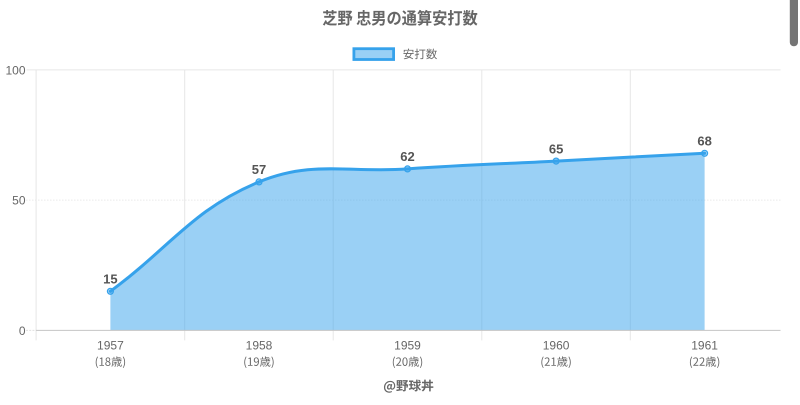  I want to click on svg-text: 1959, so click(407, 346).